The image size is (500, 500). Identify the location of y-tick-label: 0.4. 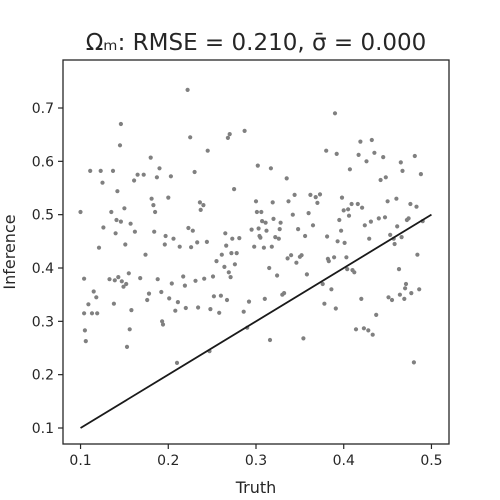
(43, 269).